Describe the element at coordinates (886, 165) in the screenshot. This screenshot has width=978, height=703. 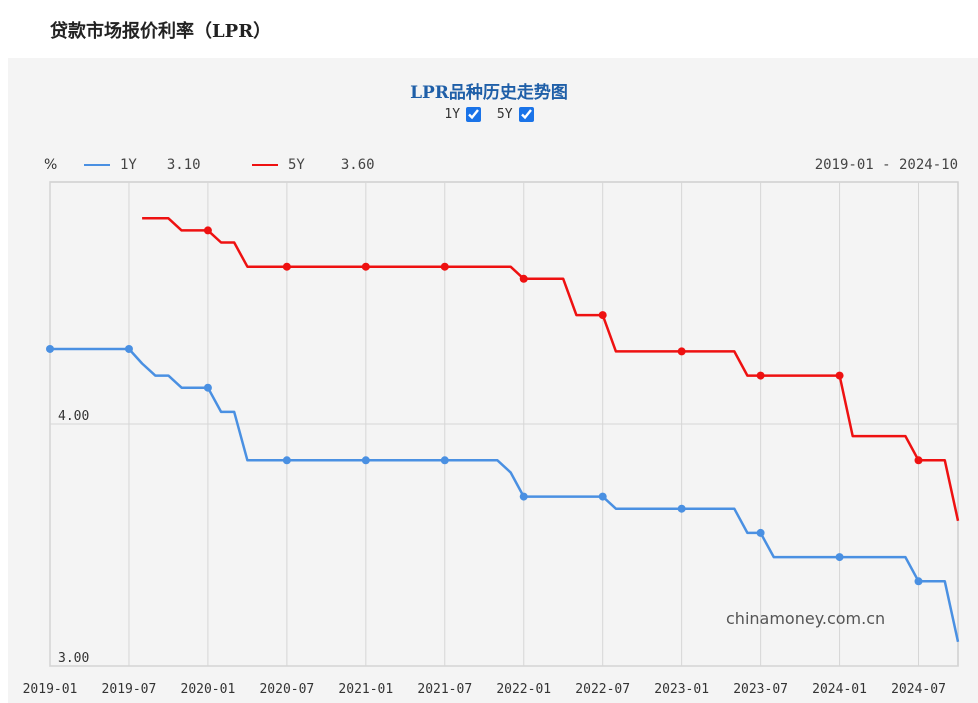
I see `date-range-label: 2019-01 - 2024-10` at that location.